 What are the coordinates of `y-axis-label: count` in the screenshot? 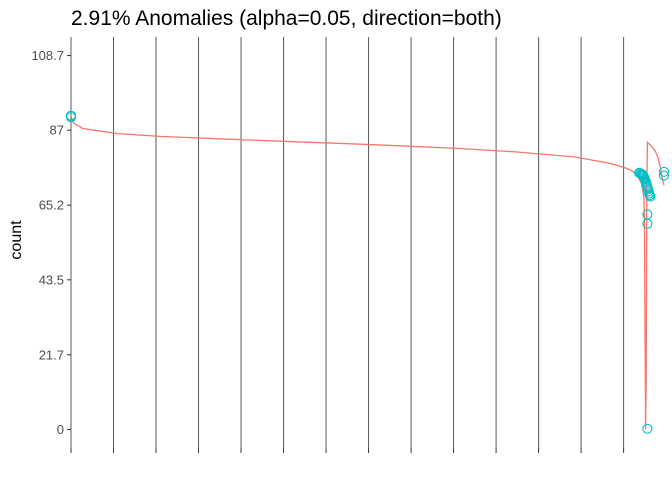 It's located at (16, 240).